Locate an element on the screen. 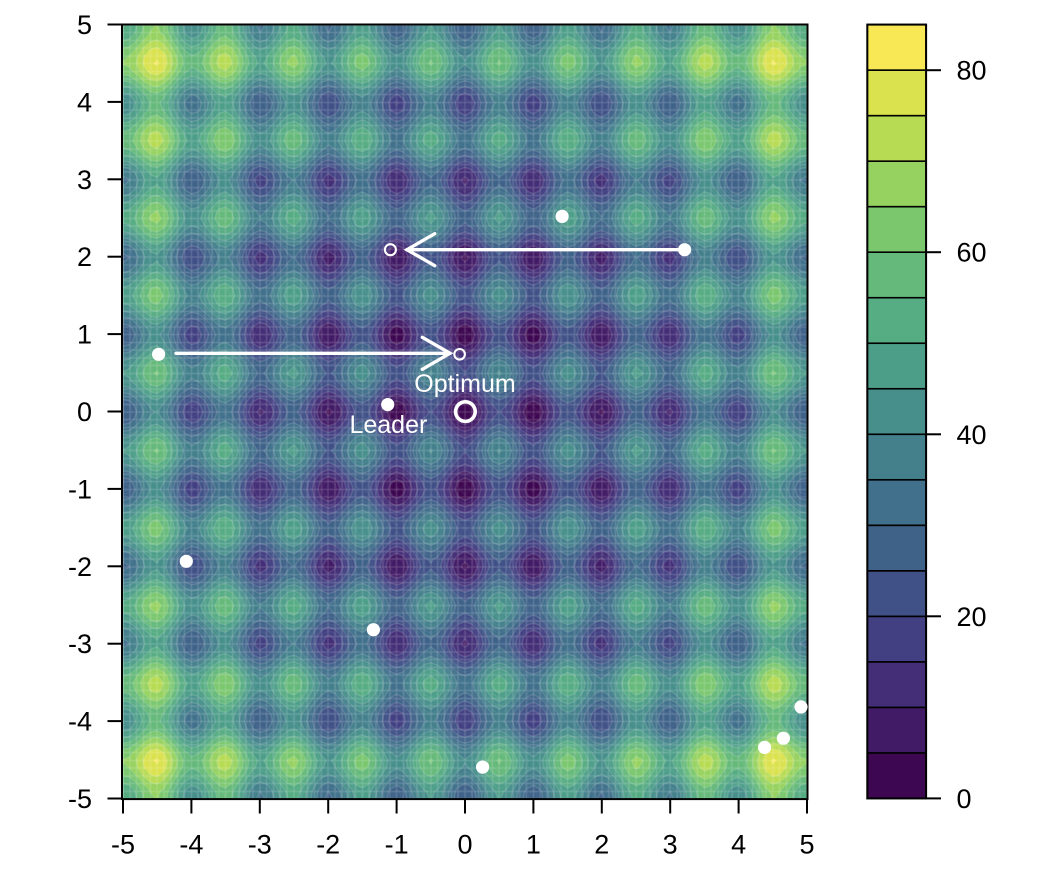 Image resolution: width=1050 pixels, height=872 pixels. svg-text: 40 is located at coordinates (972, 435).